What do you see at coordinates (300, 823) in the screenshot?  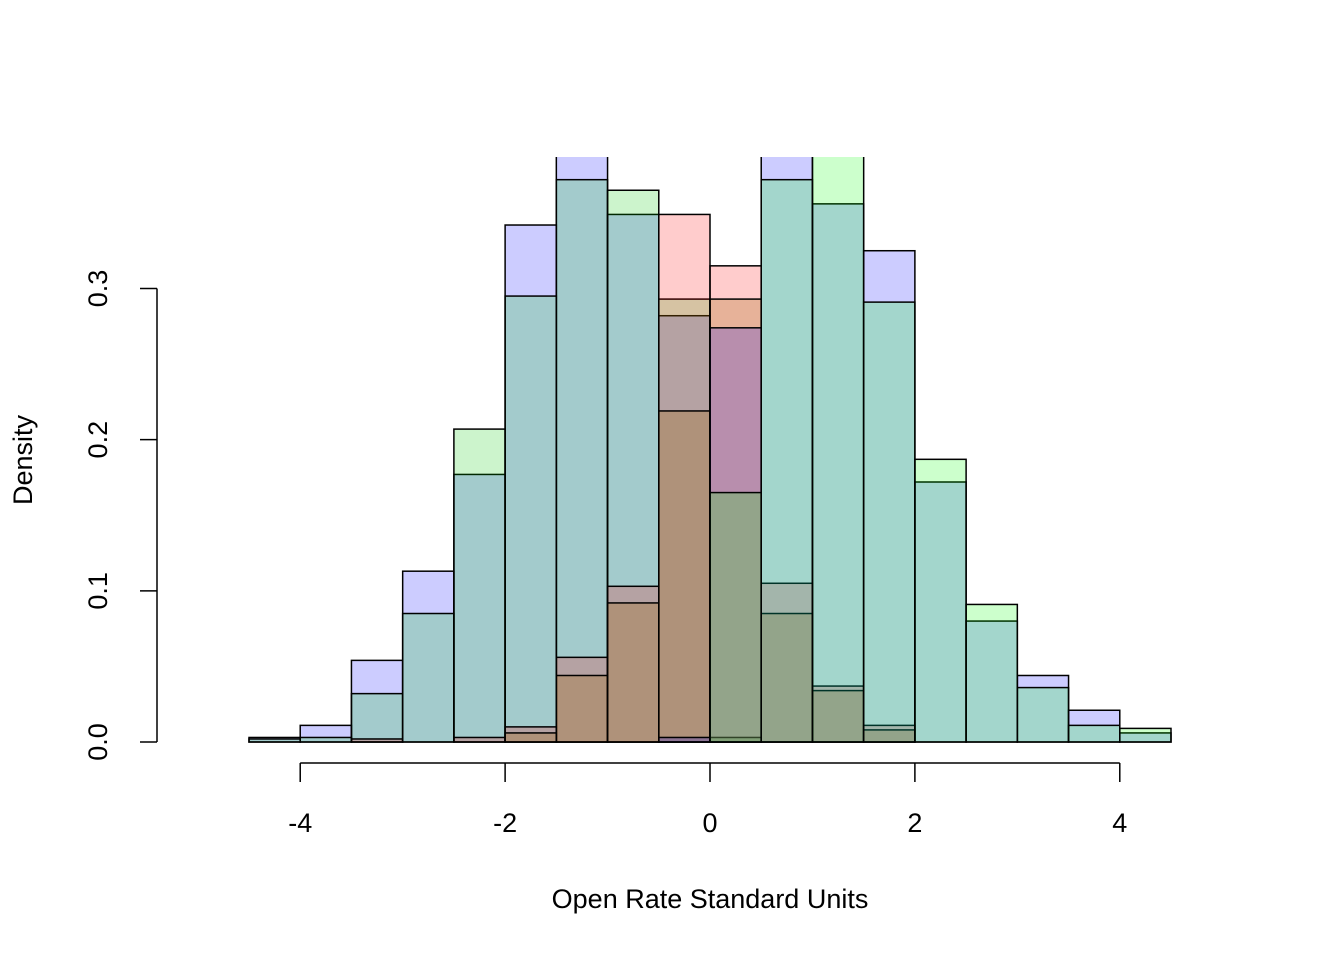 I see `x-tick-label: -4` at bounding box center [300, 823].